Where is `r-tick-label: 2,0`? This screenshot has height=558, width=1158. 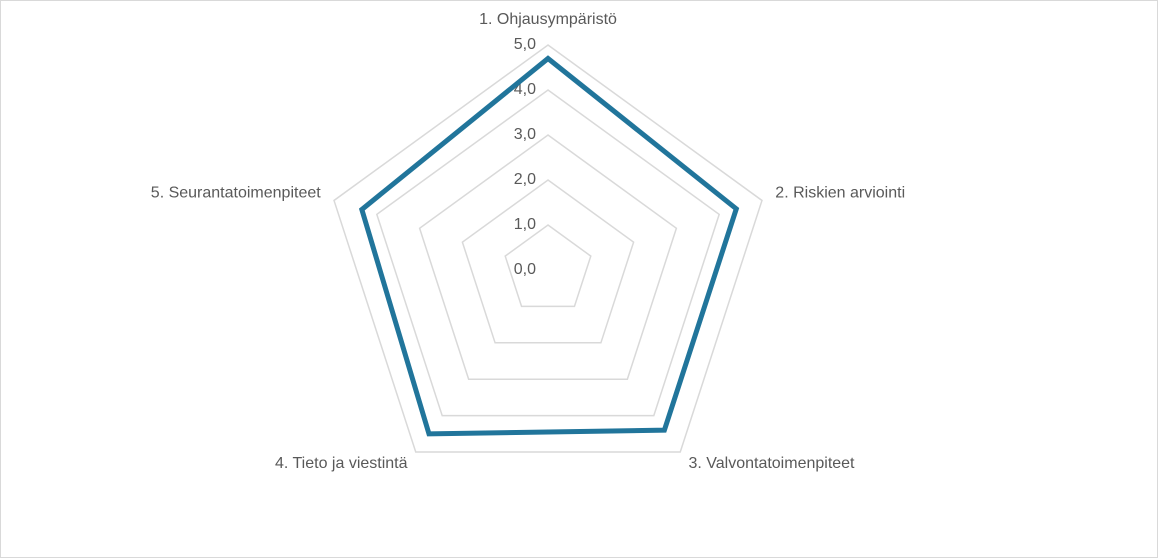 r-tick-label: 2,0 is located at coordinates (525, 179).